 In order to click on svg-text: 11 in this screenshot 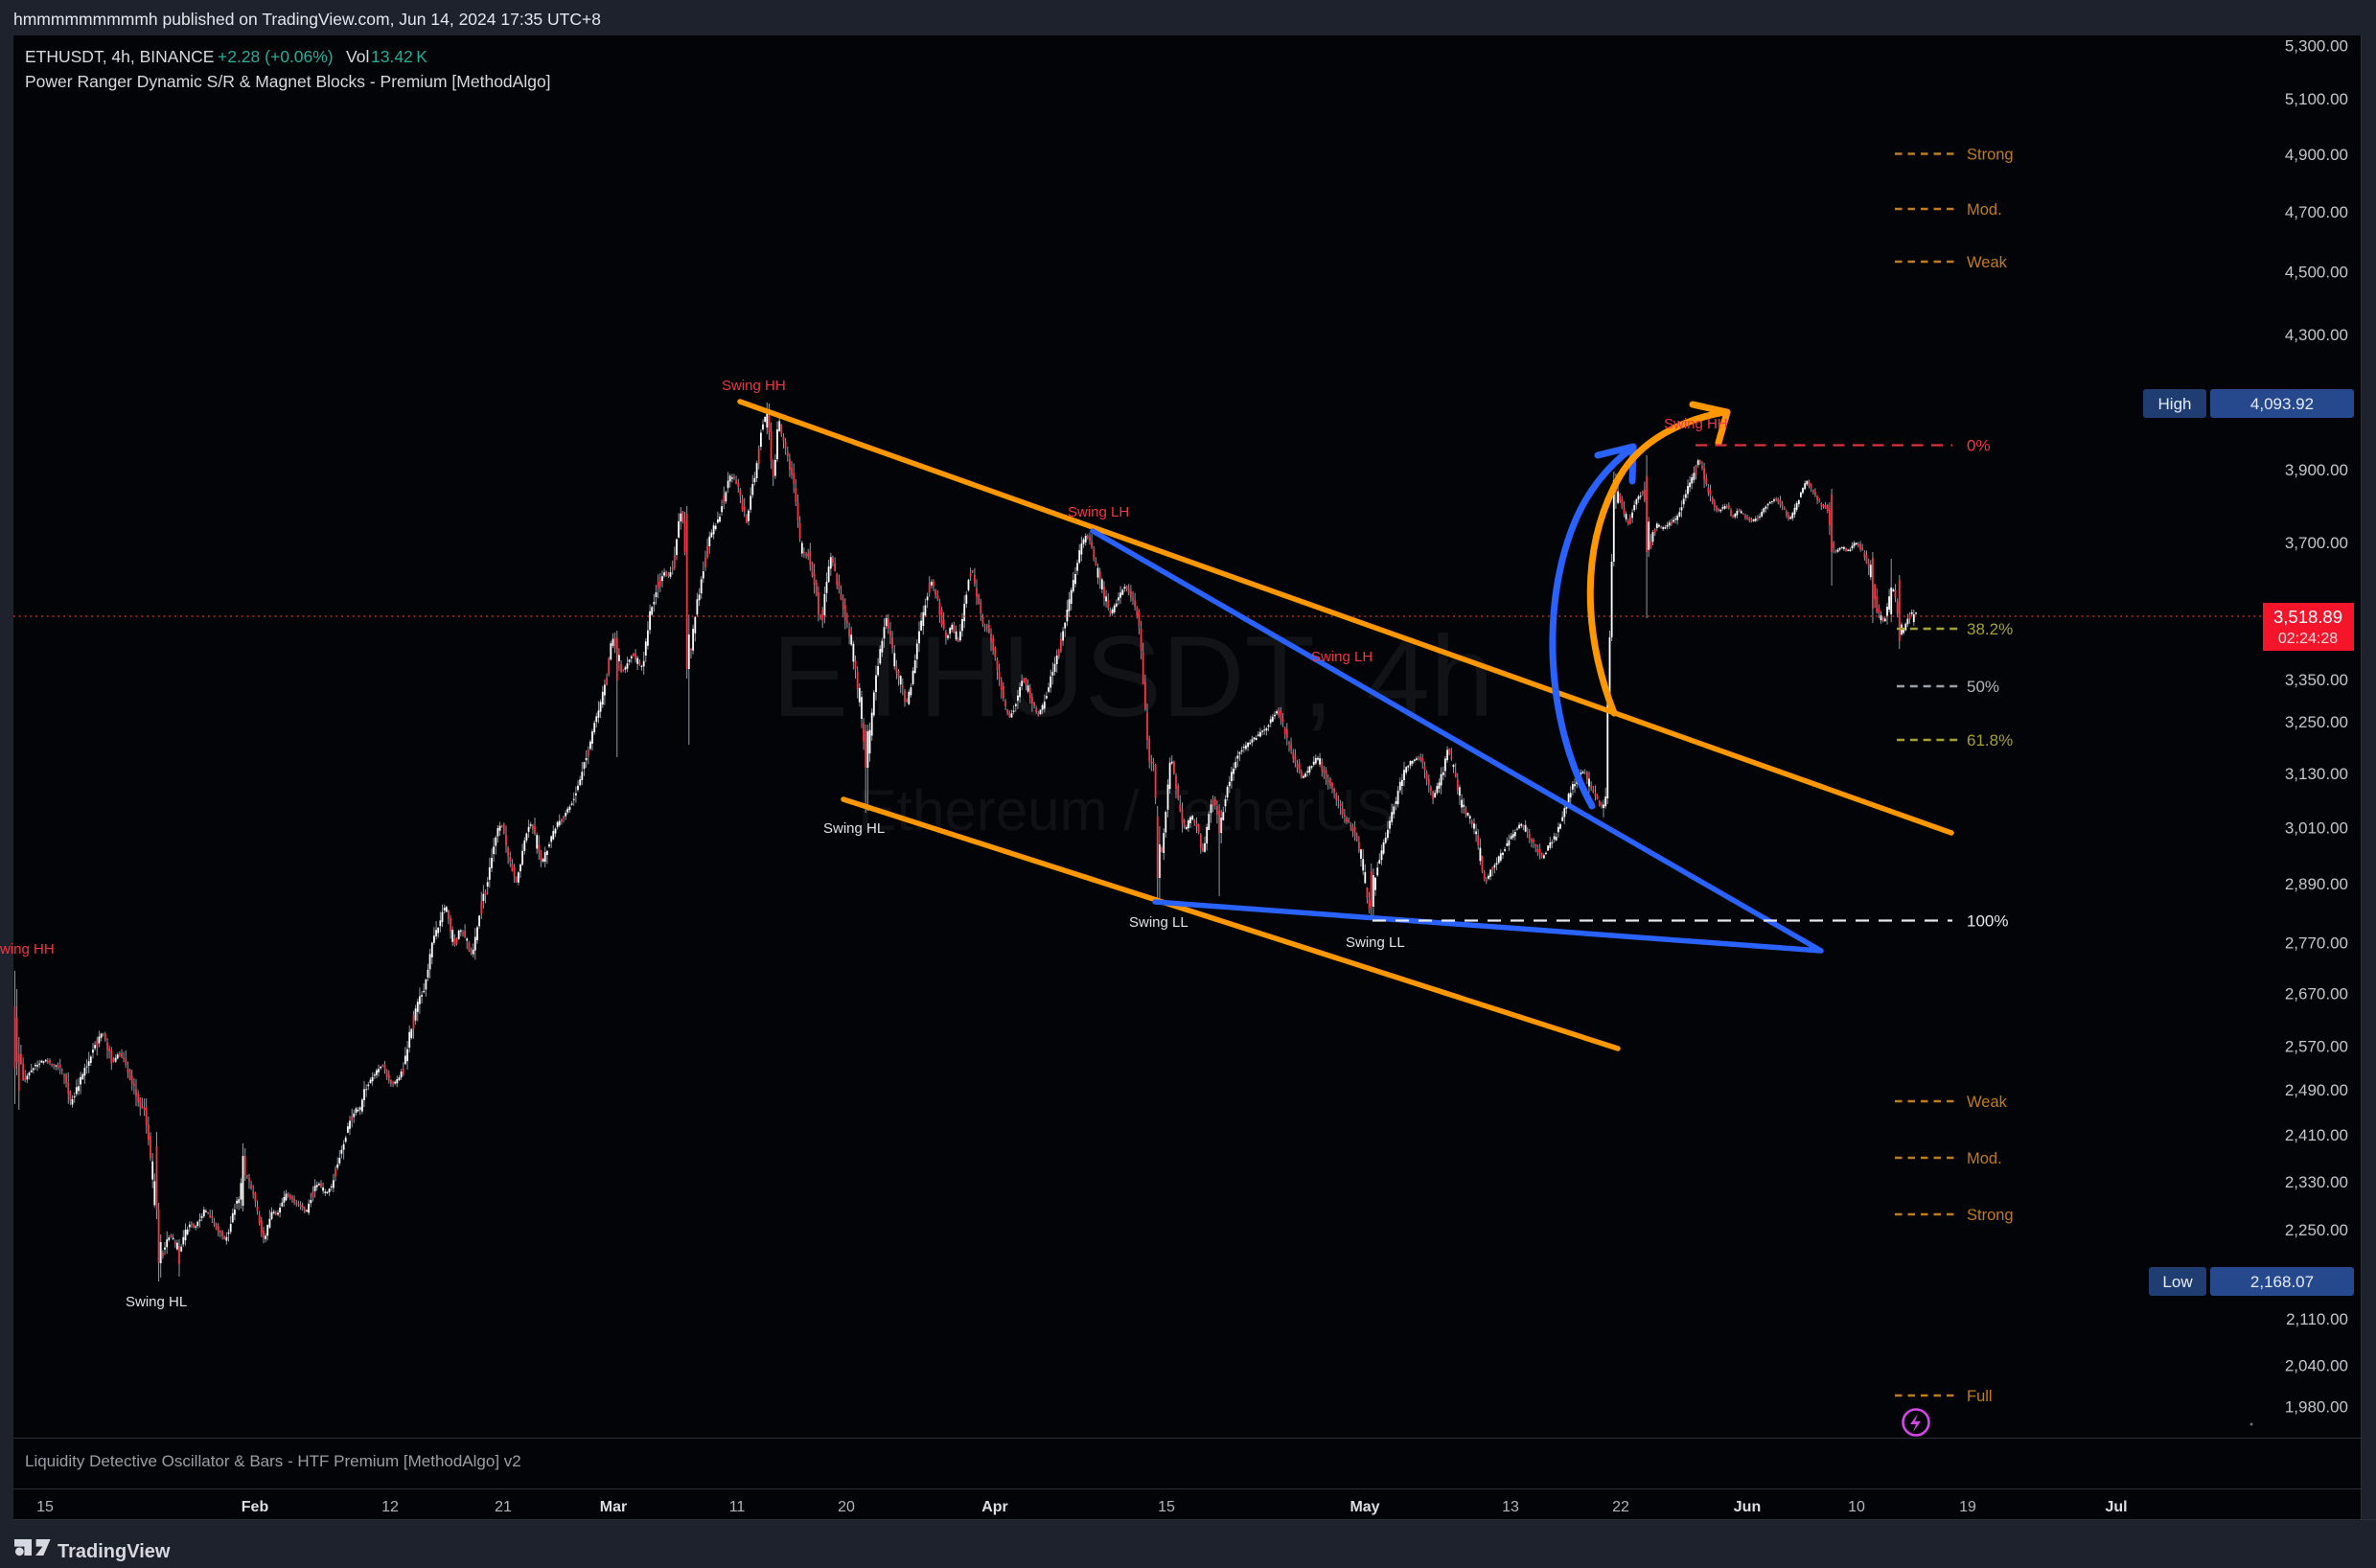, I will do `click(737, 1507)`.